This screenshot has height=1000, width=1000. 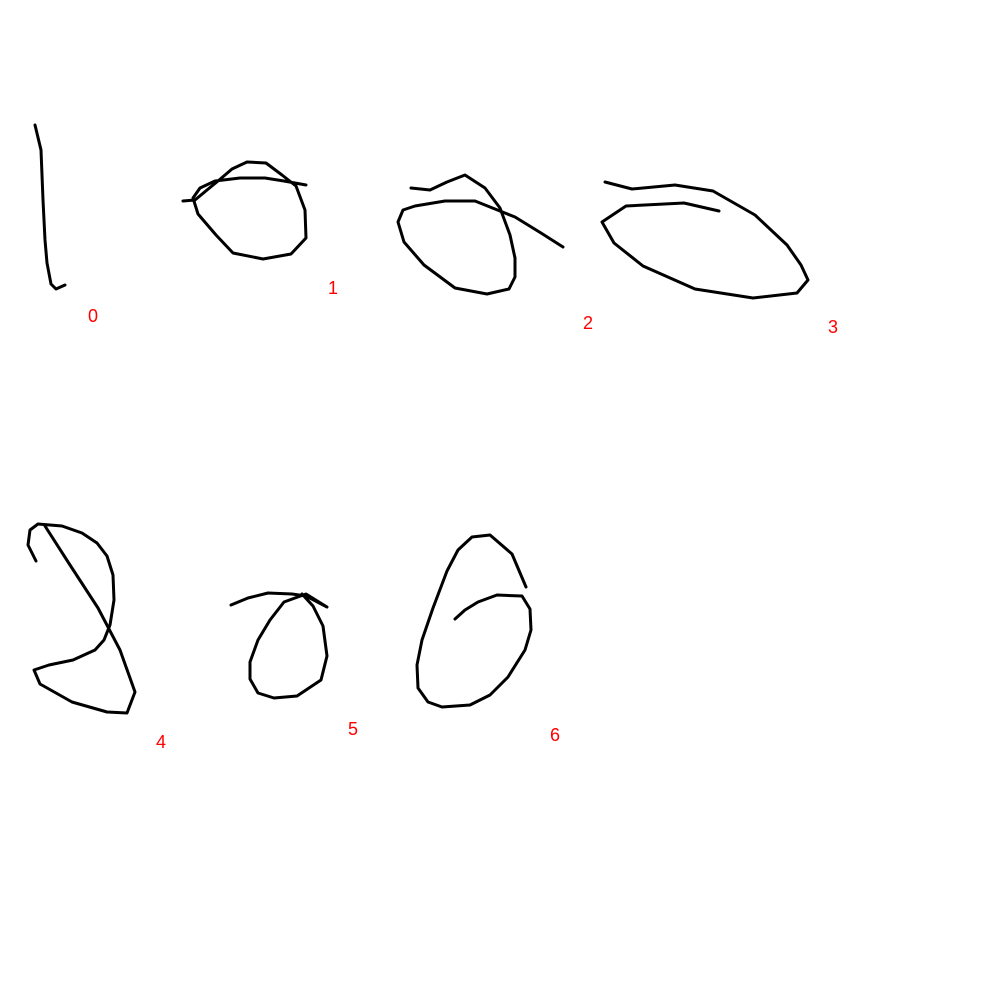 I want to click on stroke-label-6: 6, so click(x=555, y=735).